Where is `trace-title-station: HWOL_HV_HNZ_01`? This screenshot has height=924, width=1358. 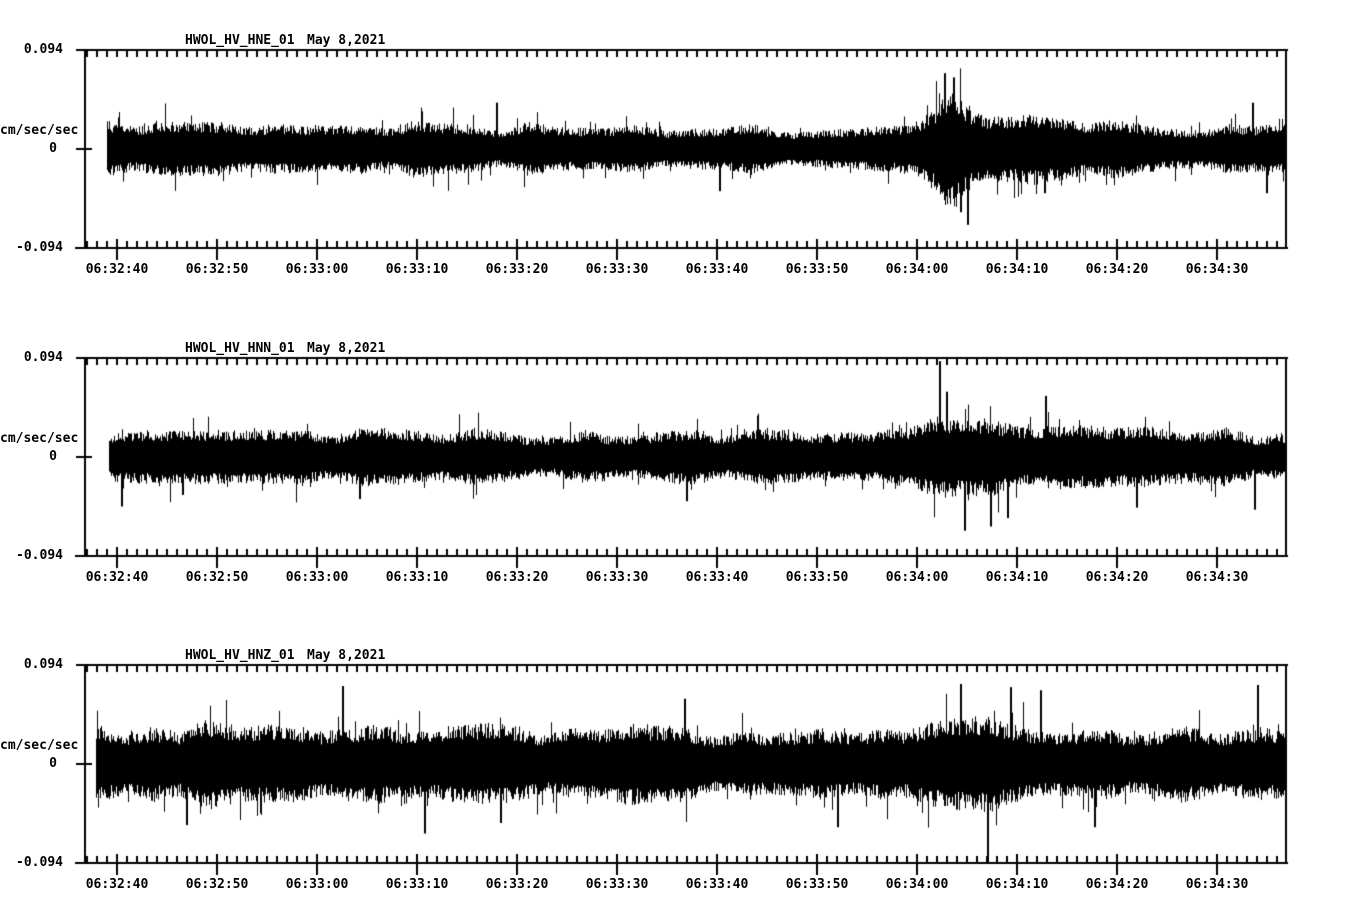
trace-title-station: HWOL_HV_HNZ_01 is located at coordinates (240, 655).